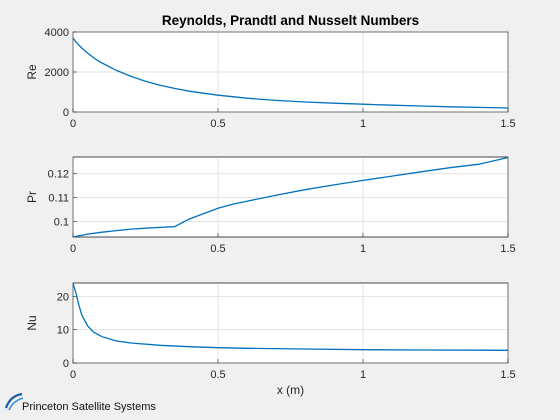 The height and width of the screenshot is (420, 560). What do you see at coordinates (32, 322) in the screenshot?
I see `y-axis-label: Nu` at bounding box center [32, 322].